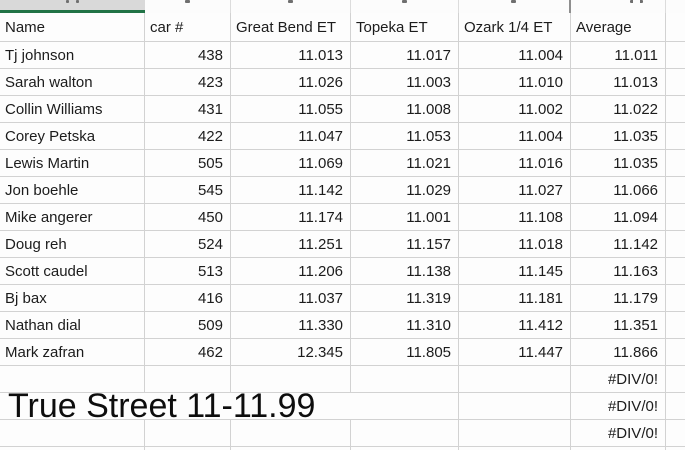 Image resolution: width=685 pixels, height=450 pixels. Describe the element at coordinates (515, 217) in the screenshot. I see `cell-ozark-et: 11.108` at that location.